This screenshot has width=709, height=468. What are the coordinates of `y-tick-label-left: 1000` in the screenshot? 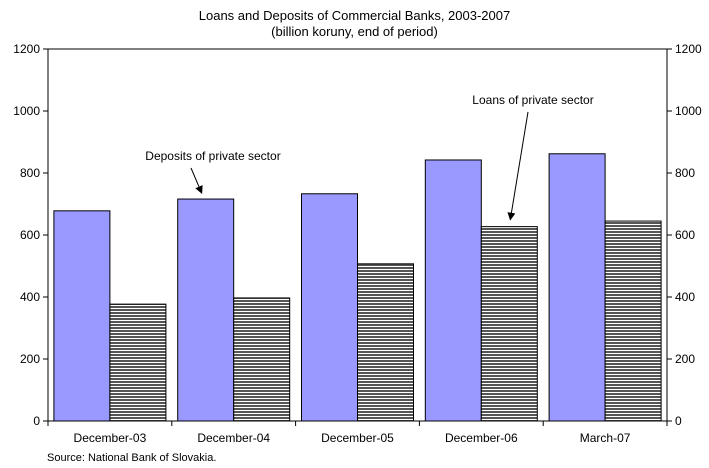 It's located at (26, 111).